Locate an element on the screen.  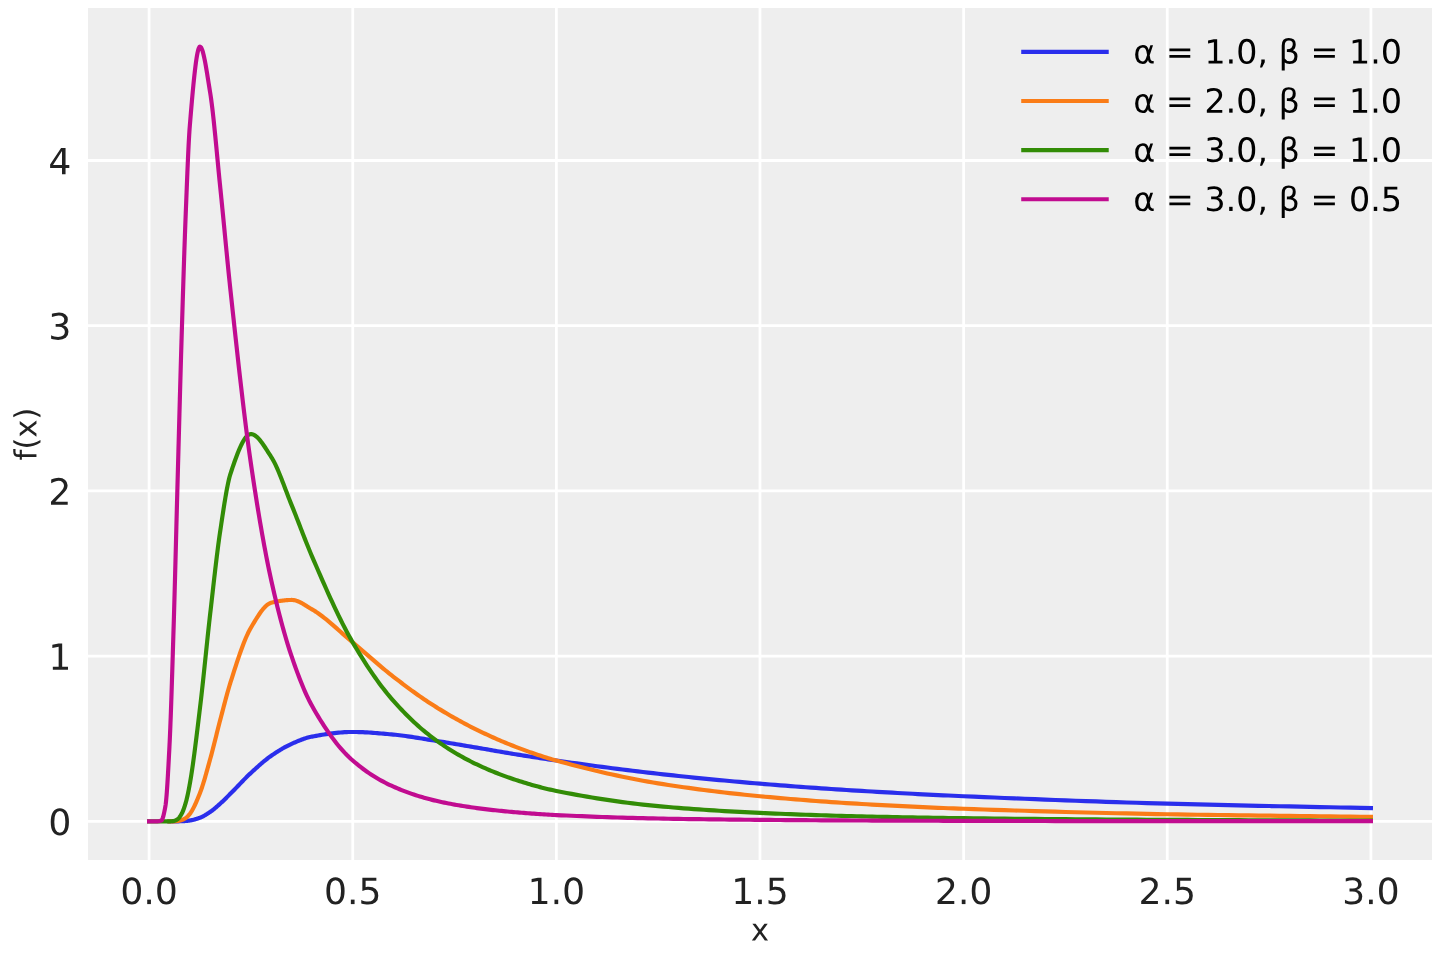
x-tick-label: 1.0 is located at coordinates (557, 891).